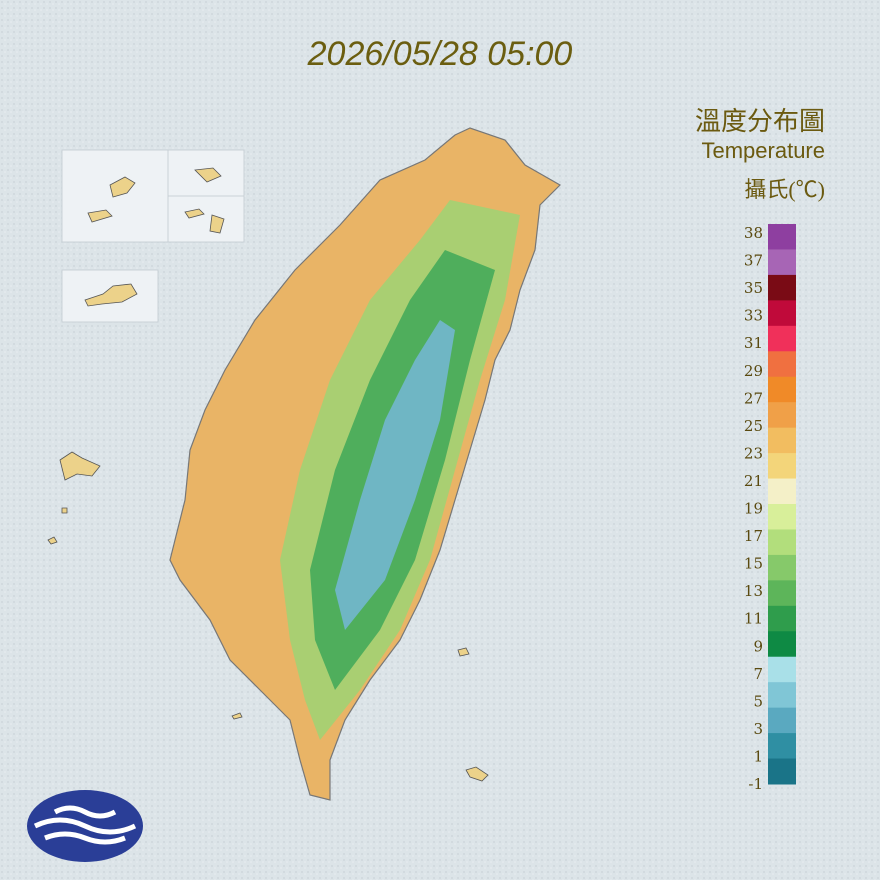 The height and width of the screenshot is (880, 880). I want to click on tick-label: -1, so click(755, 784).